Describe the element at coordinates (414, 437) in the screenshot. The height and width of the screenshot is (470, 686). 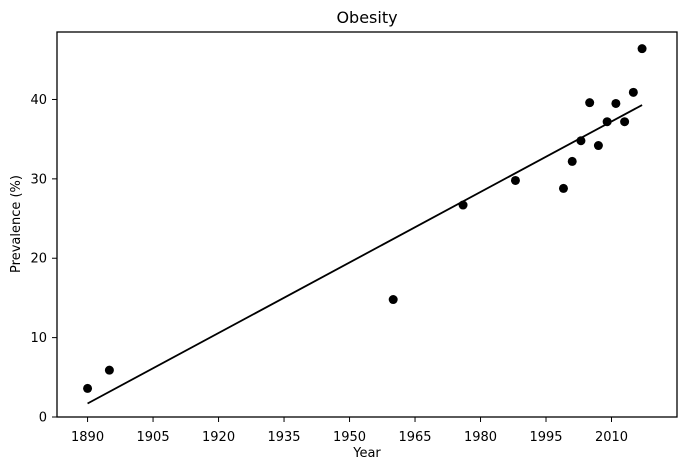
I see `x-tick-label: 1965` at that location.